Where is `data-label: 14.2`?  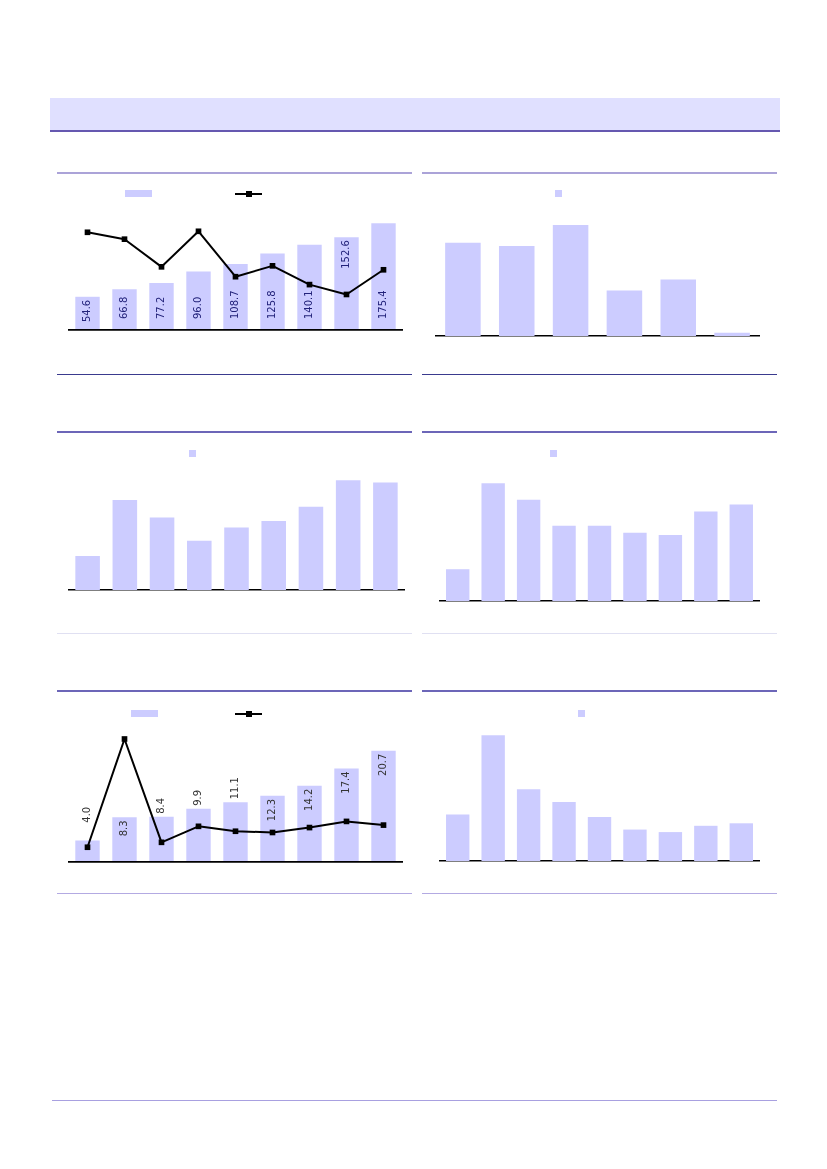
data-label: 14.2 is located at coordinates (309, 799).